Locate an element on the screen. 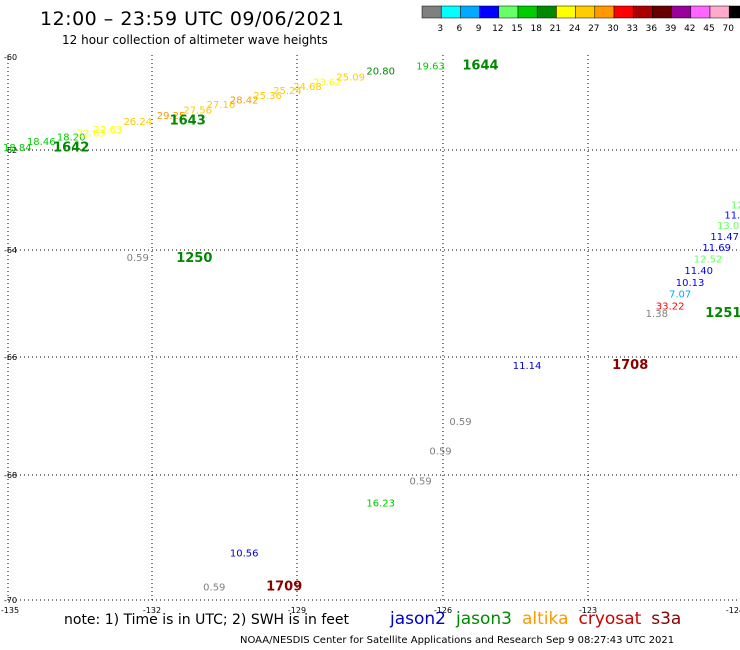  colorbar-tick: 9 is located at coordinates (479, 29).